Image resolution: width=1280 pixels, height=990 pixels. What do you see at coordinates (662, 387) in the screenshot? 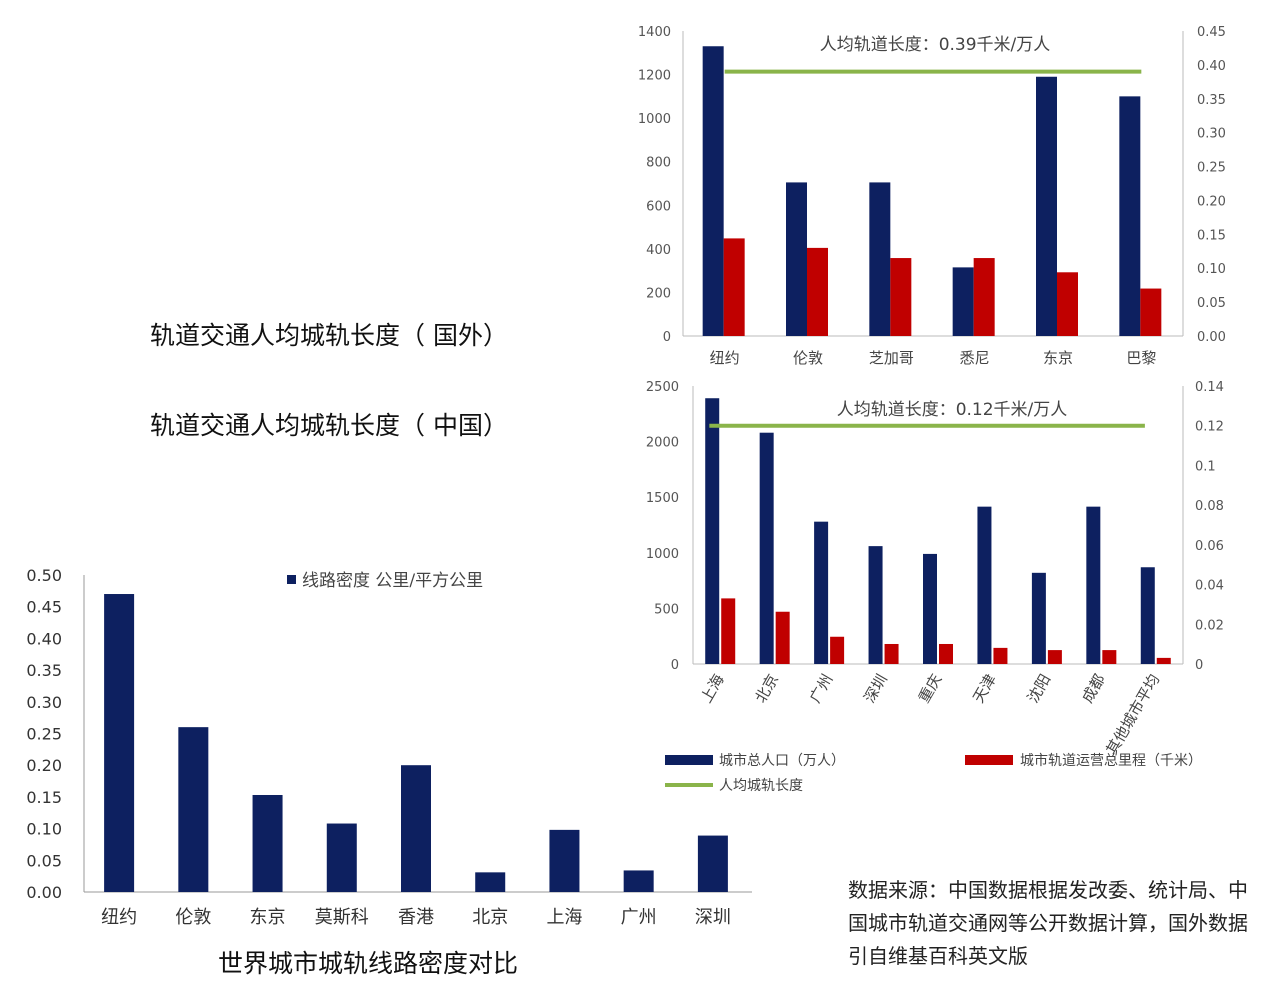
I see `y-tick-label: 2500` at bounding box center [662, 387].